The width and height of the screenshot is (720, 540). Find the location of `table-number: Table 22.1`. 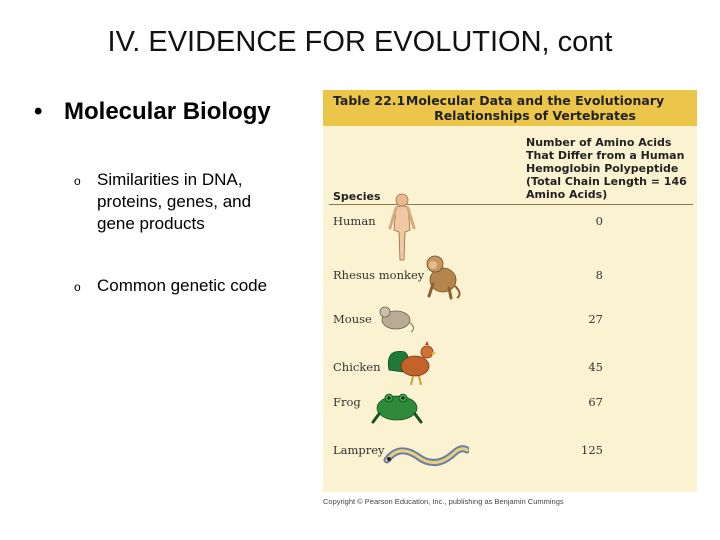

table-number: Table 22.1 is located at coordinates (369, 100).